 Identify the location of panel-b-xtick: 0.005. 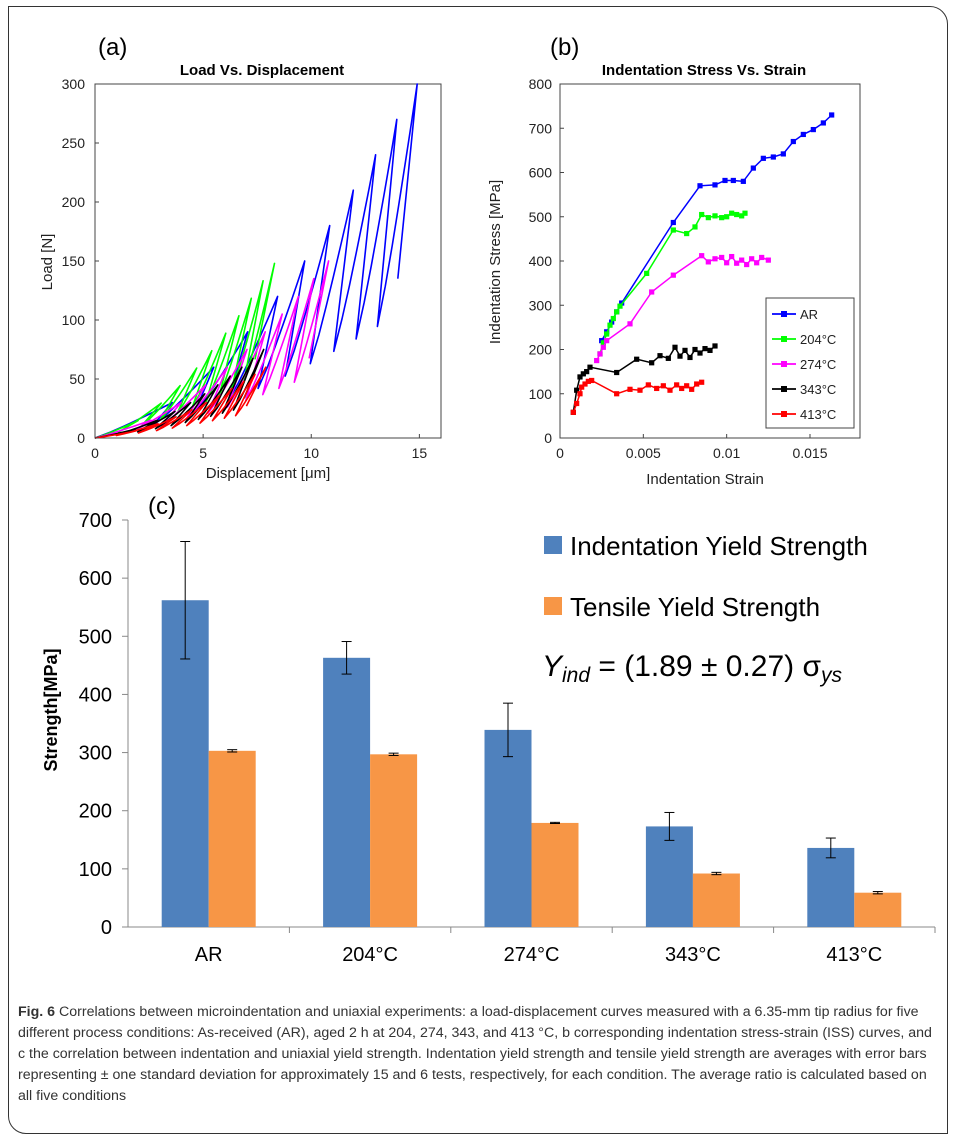
(643, 453).